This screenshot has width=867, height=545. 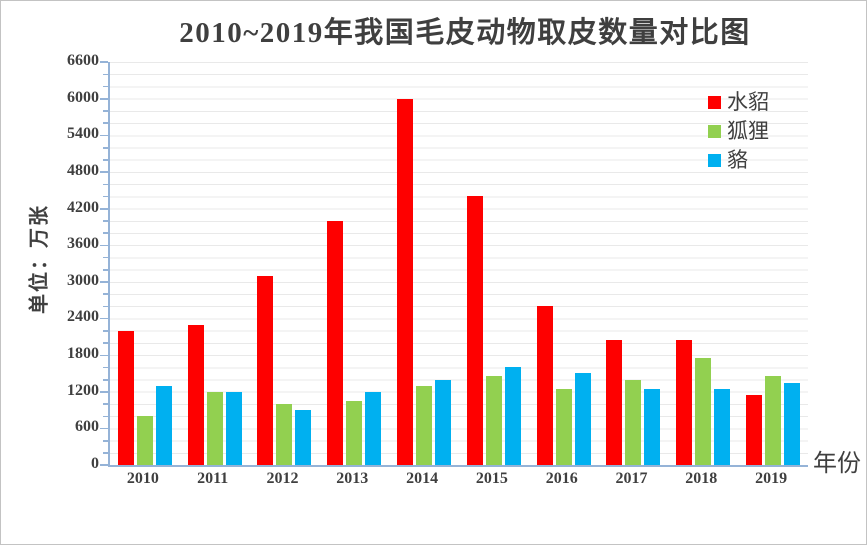 I want to click on legend-swatch-mink, so click(x=714, y=102).